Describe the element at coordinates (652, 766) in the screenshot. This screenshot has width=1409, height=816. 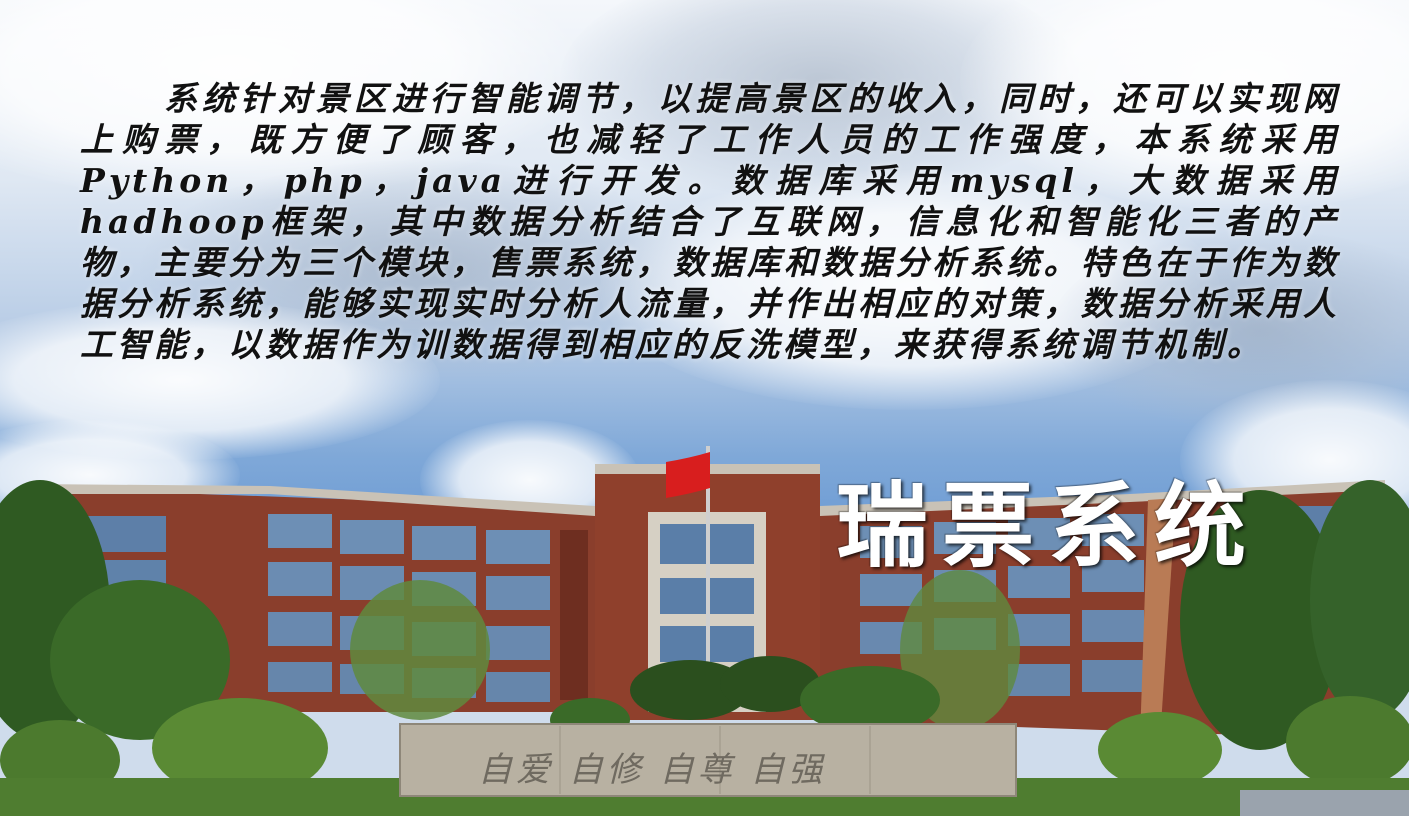
I see `monument-inscription: 自爱 自修 自尊 自强` at that location.